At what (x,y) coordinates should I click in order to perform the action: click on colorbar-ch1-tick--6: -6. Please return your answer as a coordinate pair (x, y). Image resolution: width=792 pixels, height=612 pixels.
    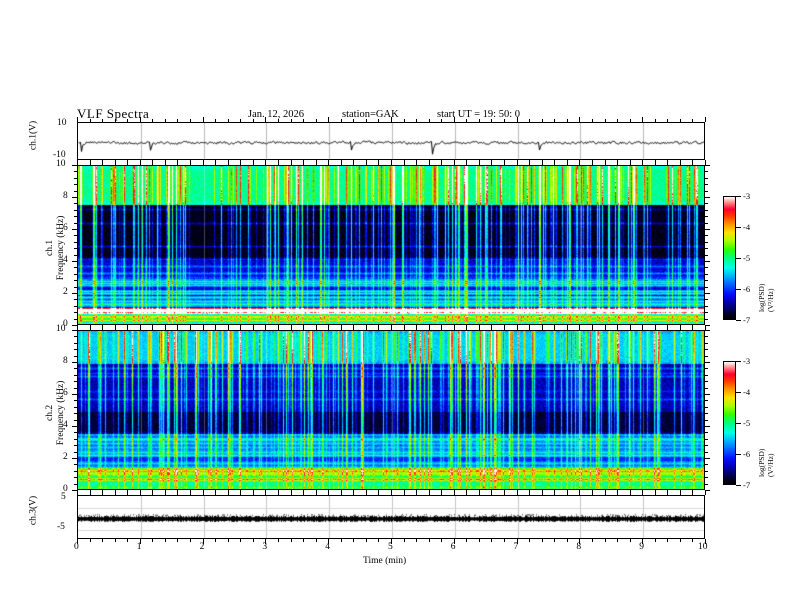
    Looking at the image, I should click on (747, 289).